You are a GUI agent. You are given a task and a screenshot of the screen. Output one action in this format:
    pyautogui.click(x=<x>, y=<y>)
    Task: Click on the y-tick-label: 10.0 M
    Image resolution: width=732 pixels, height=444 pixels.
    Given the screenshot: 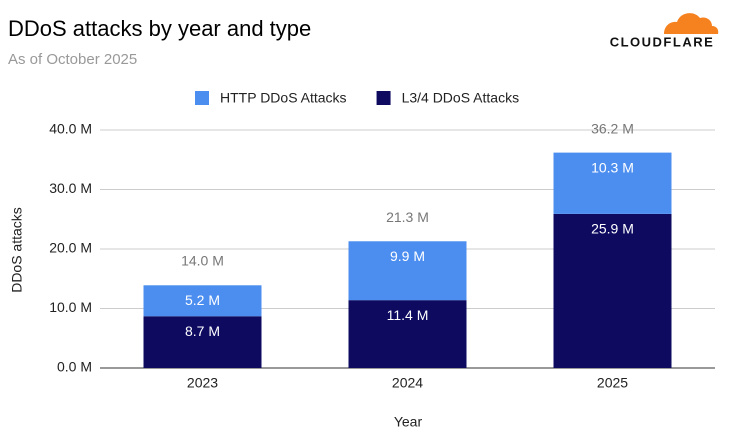 What is the action you would take?
    pyautogui.click(x=70, y=307)
    